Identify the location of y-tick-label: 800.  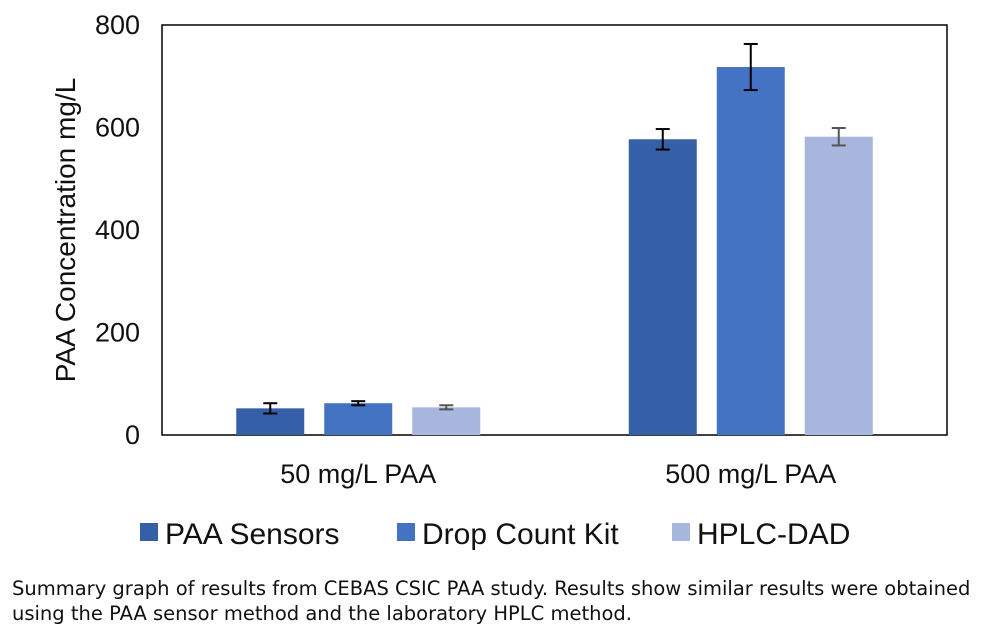
(117, 25).